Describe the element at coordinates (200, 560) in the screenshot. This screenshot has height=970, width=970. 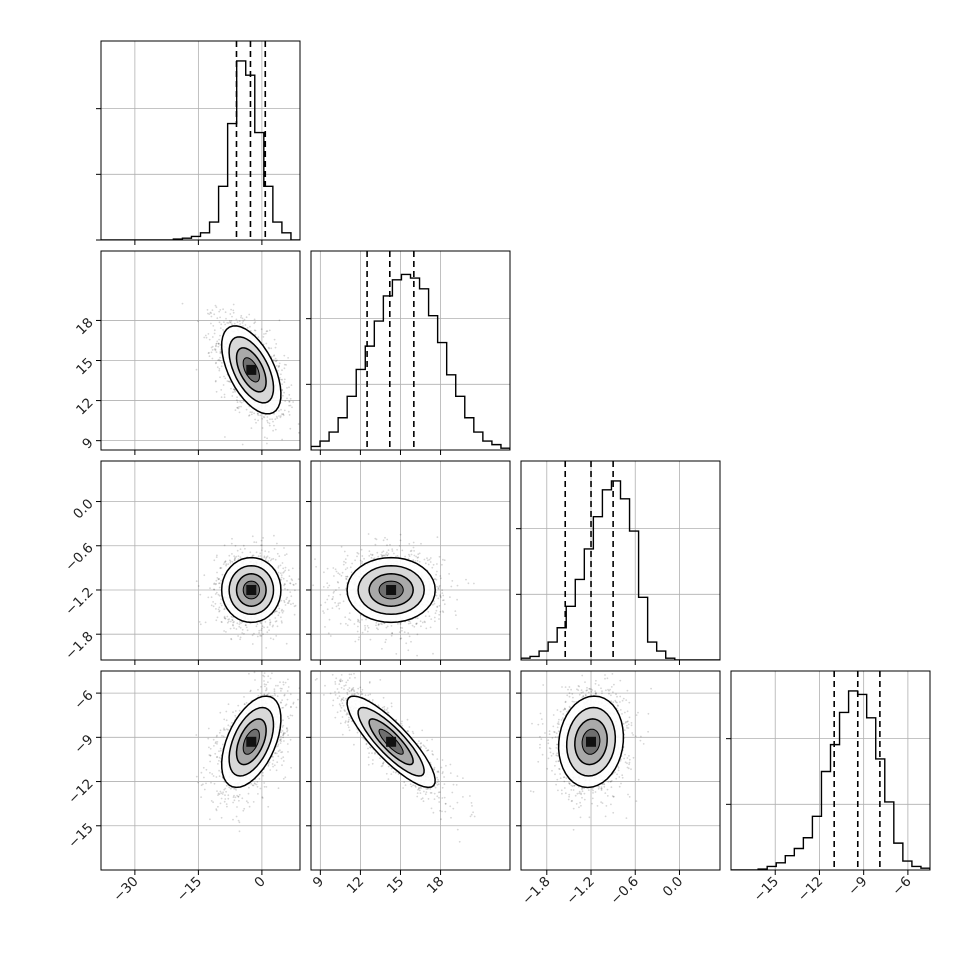
I see `panel-background` at that location.